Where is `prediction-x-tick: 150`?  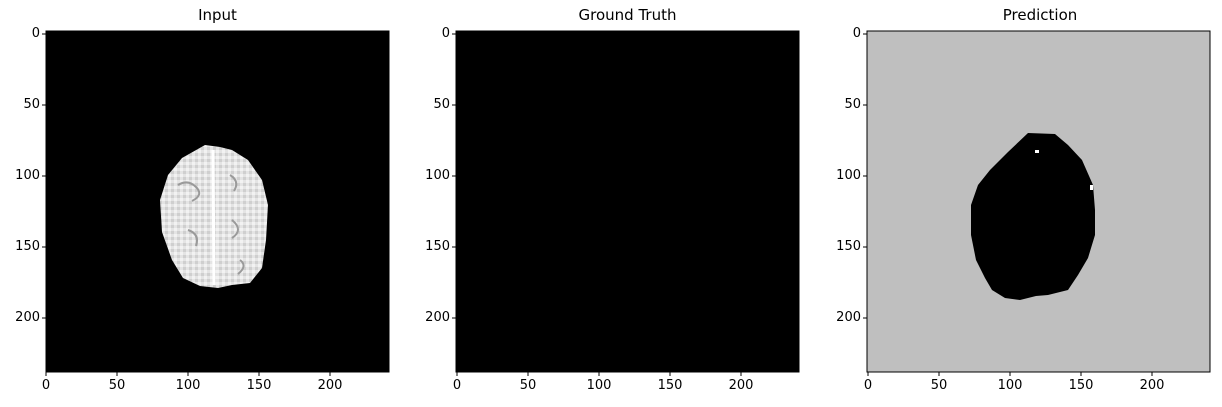
prediction-x-tick: 150 is located at coordinates (1081, 385).